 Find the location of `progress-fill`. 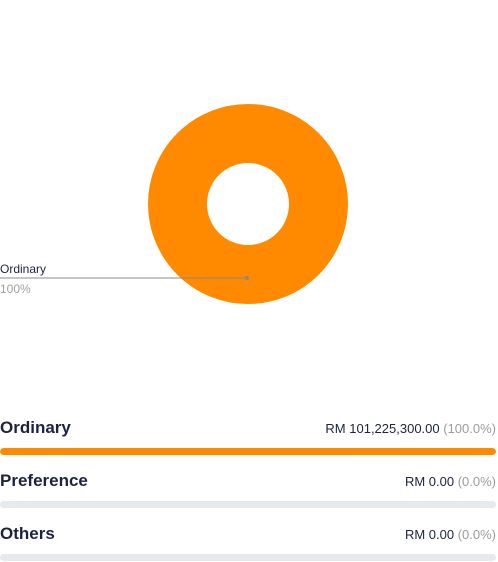

progress-fill is located at coordinates (248, 451).